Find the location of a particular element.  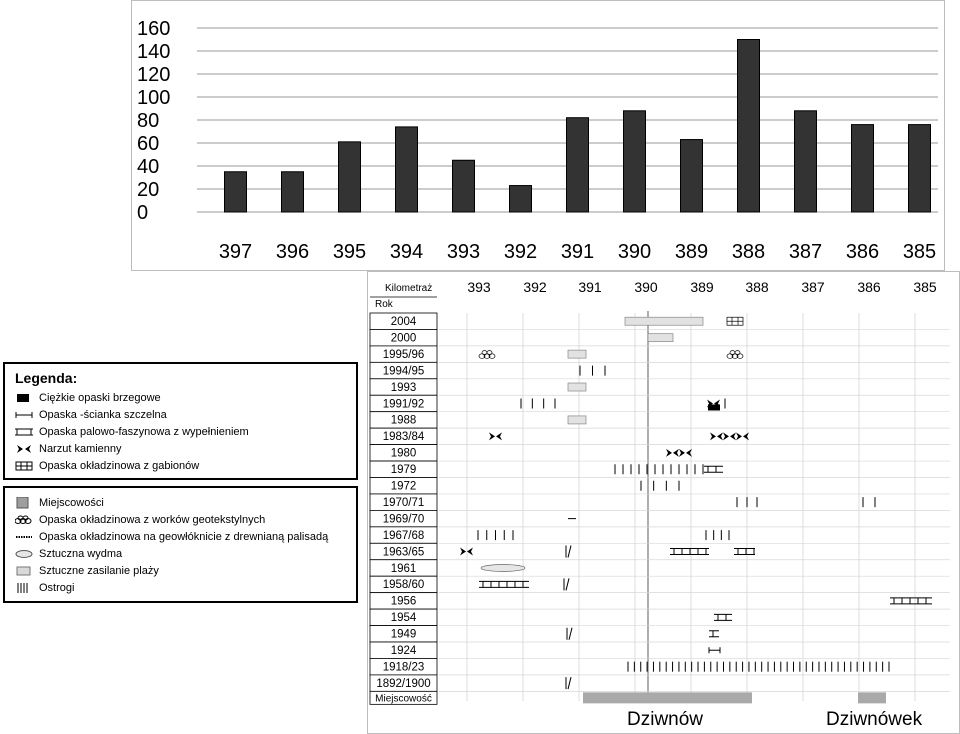

sheet-pile-icon is located at coordinates (24, 415).